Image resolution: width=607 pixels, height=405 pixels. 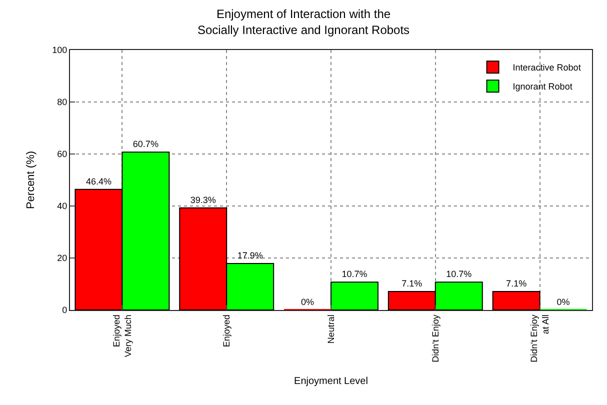 What do you see at coordinates (62, 102) in the screenshot?
I see `y-tick-label: 80` at bounding box center [62, 102].